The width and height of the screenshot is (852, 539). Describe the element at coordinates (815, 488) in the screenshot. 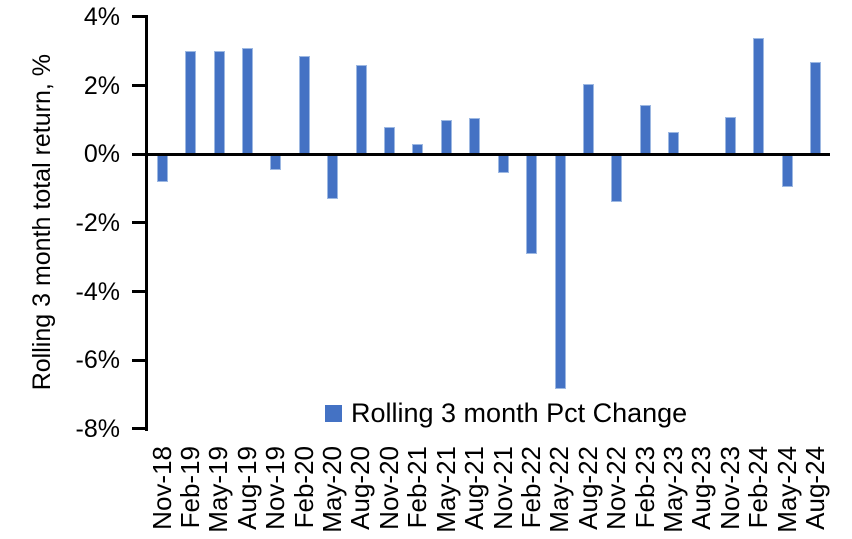

I see `x-tick-label-Aug-24: Aug-24` at that location.